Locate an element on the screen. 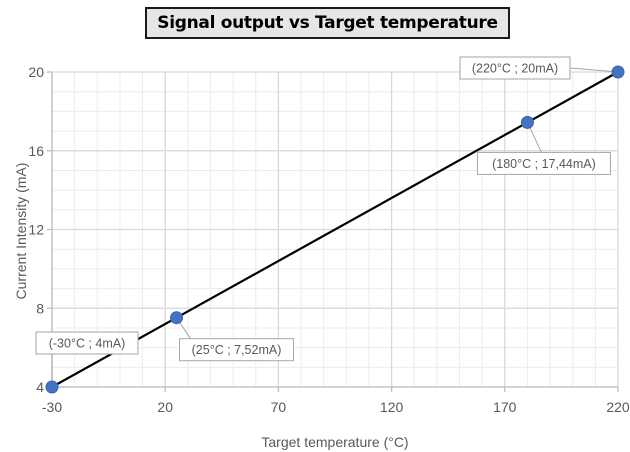 The image size is (630, 452). data-label: (180°C ; 17,44mA) is located at coordinates (544, 164).